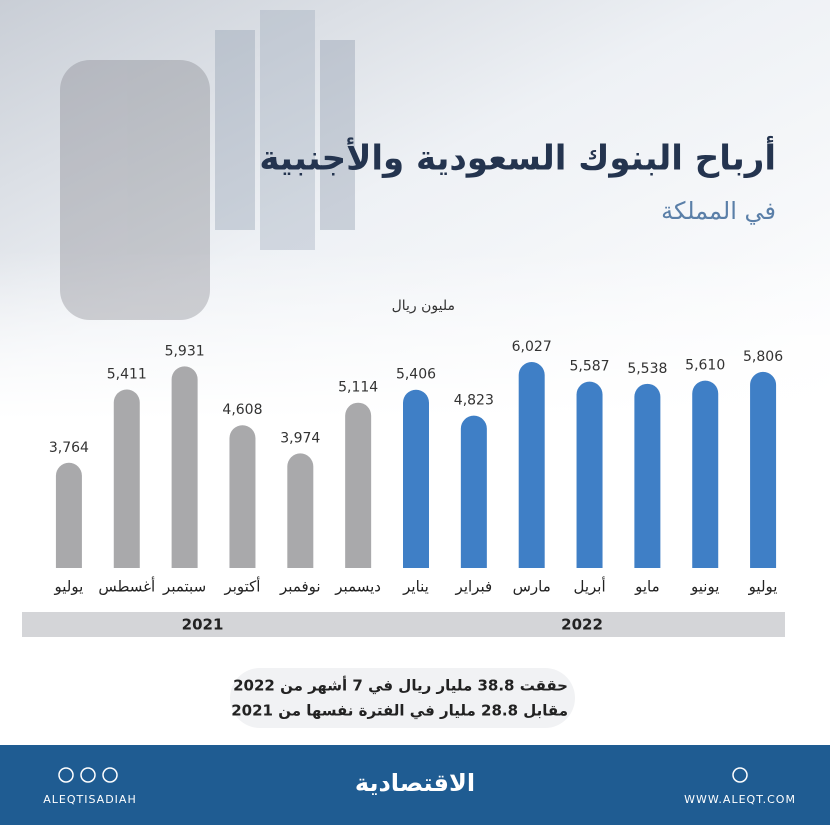 The width and height of the screenshot is (830, 825). What do you see at coordinates (589, 367) in the screenshot?
I see `value-label: 5,587` at bounding box center [589, 367].